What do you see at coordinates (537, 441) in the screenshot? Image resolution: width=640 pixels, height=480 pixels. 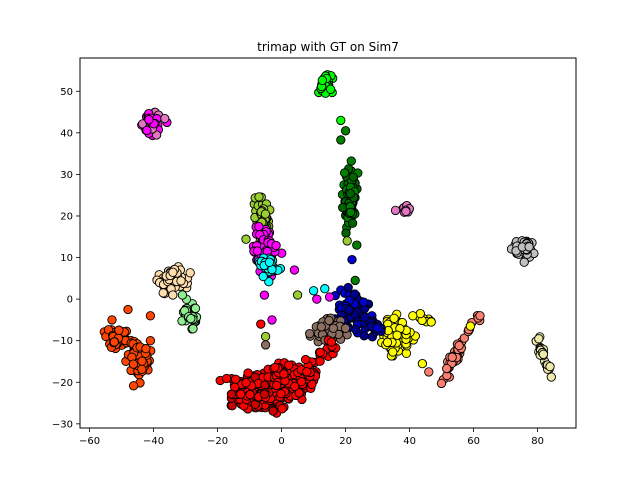 I see `x-tick-label: 80` at bounding box center [537, 441].